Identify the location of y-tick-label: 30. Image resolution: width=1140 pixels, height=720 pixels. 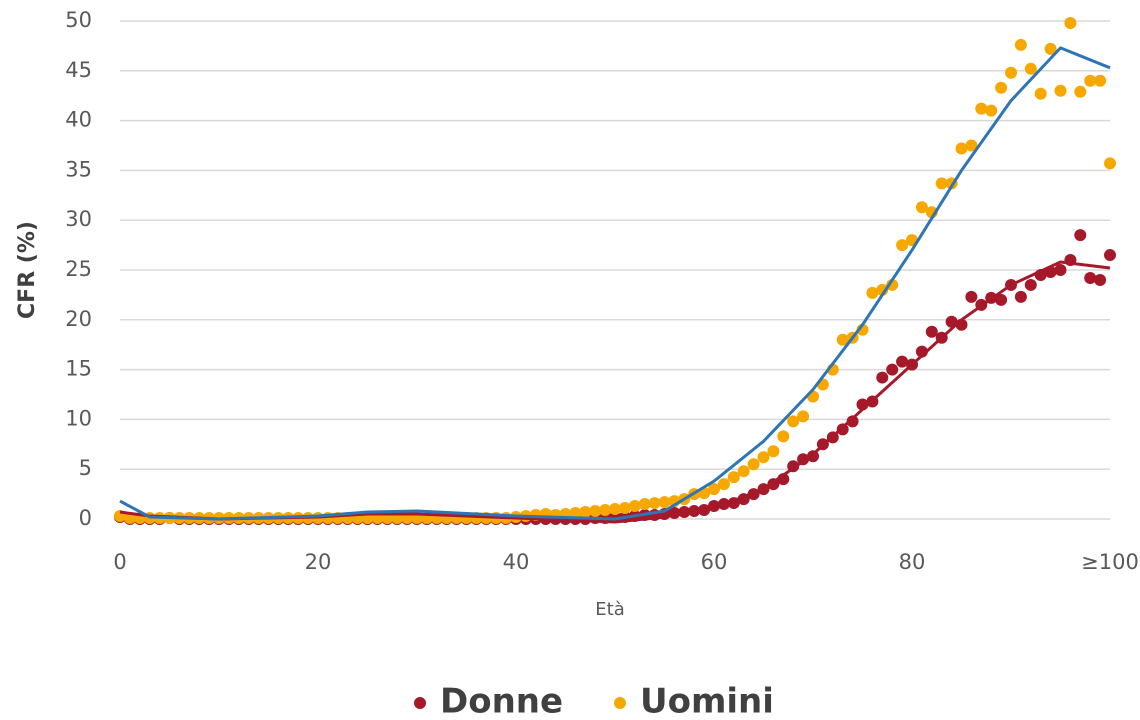
(78, 219).